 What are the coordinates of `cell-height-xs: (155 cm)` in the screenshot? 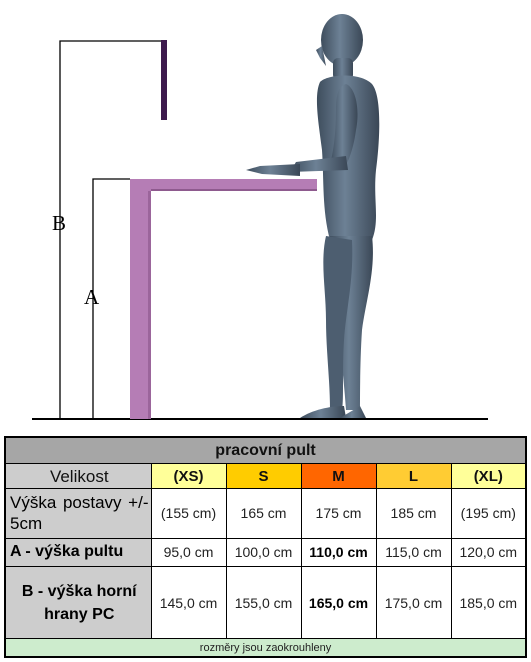 It's located at (188, 513).